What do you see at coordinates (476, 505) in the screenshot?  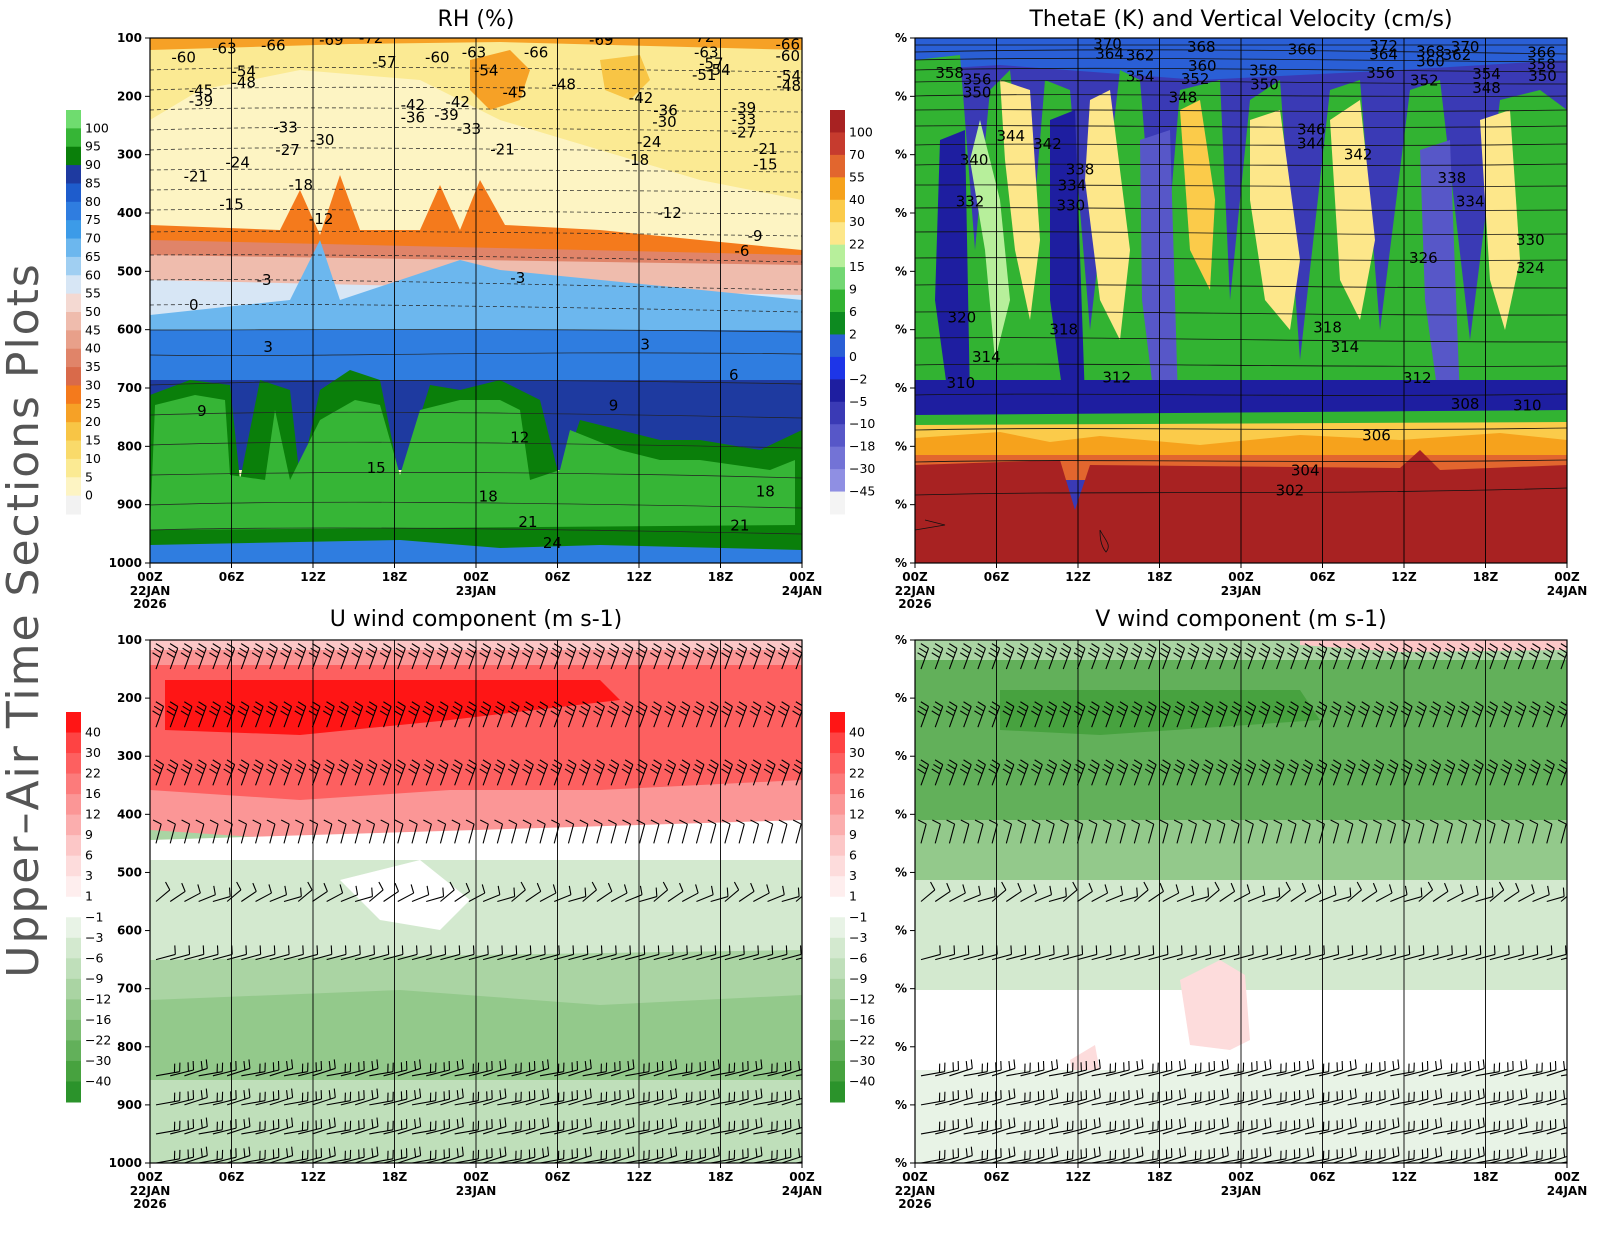 I see `rh-contour-line` at bounding box center [476, 505].